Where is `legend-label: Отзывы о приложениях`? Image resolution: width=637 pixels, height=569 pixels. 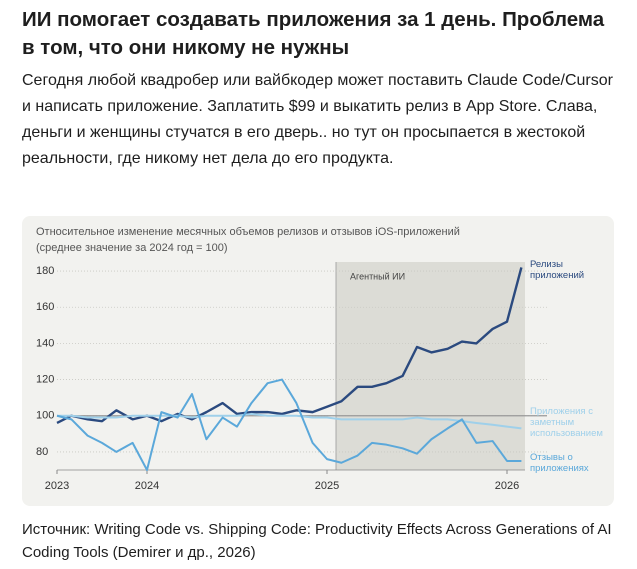 legend-label: Отзывы о приложениях is located at coordinates (559, 463).